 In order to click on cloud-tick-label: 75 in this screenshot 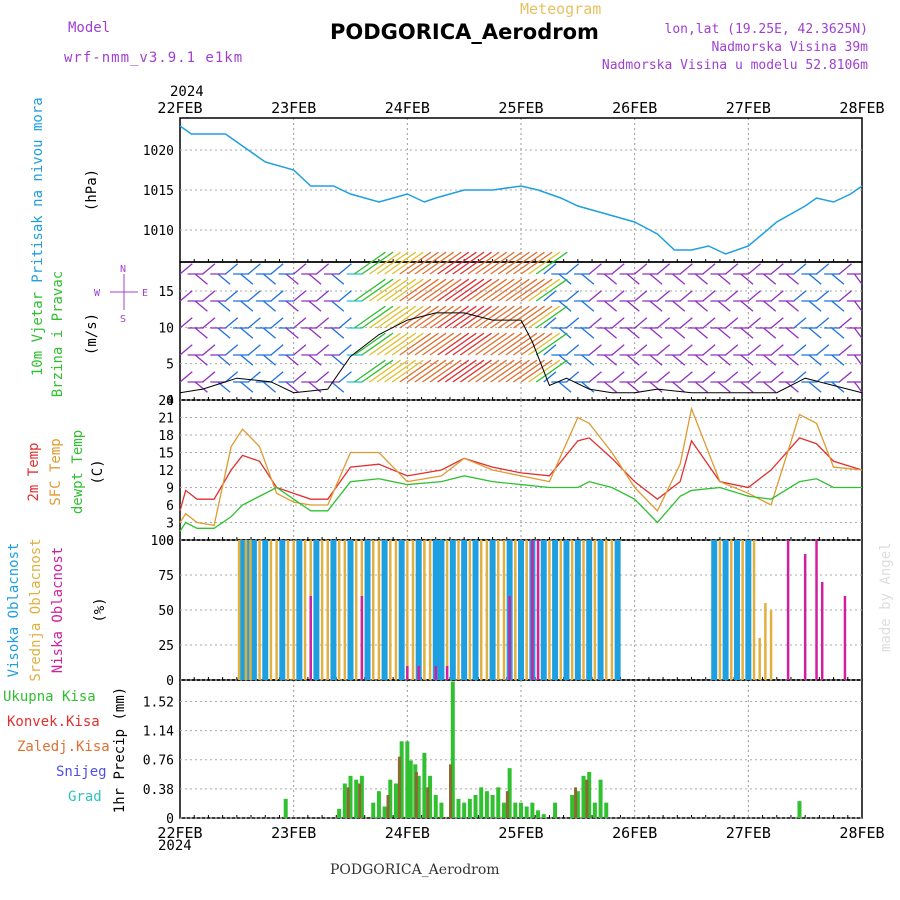, I will do `click(166, 576)`.